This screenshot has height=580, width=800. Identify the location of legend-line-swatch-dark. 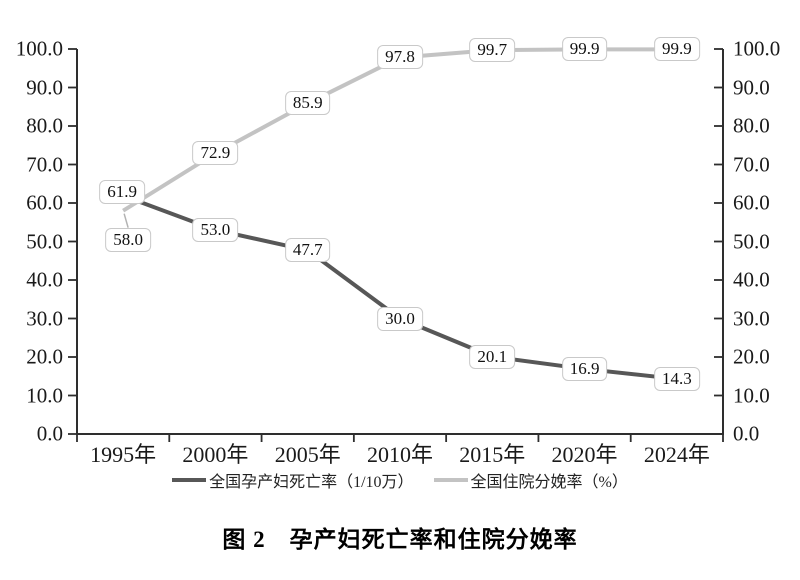
(189, 480).